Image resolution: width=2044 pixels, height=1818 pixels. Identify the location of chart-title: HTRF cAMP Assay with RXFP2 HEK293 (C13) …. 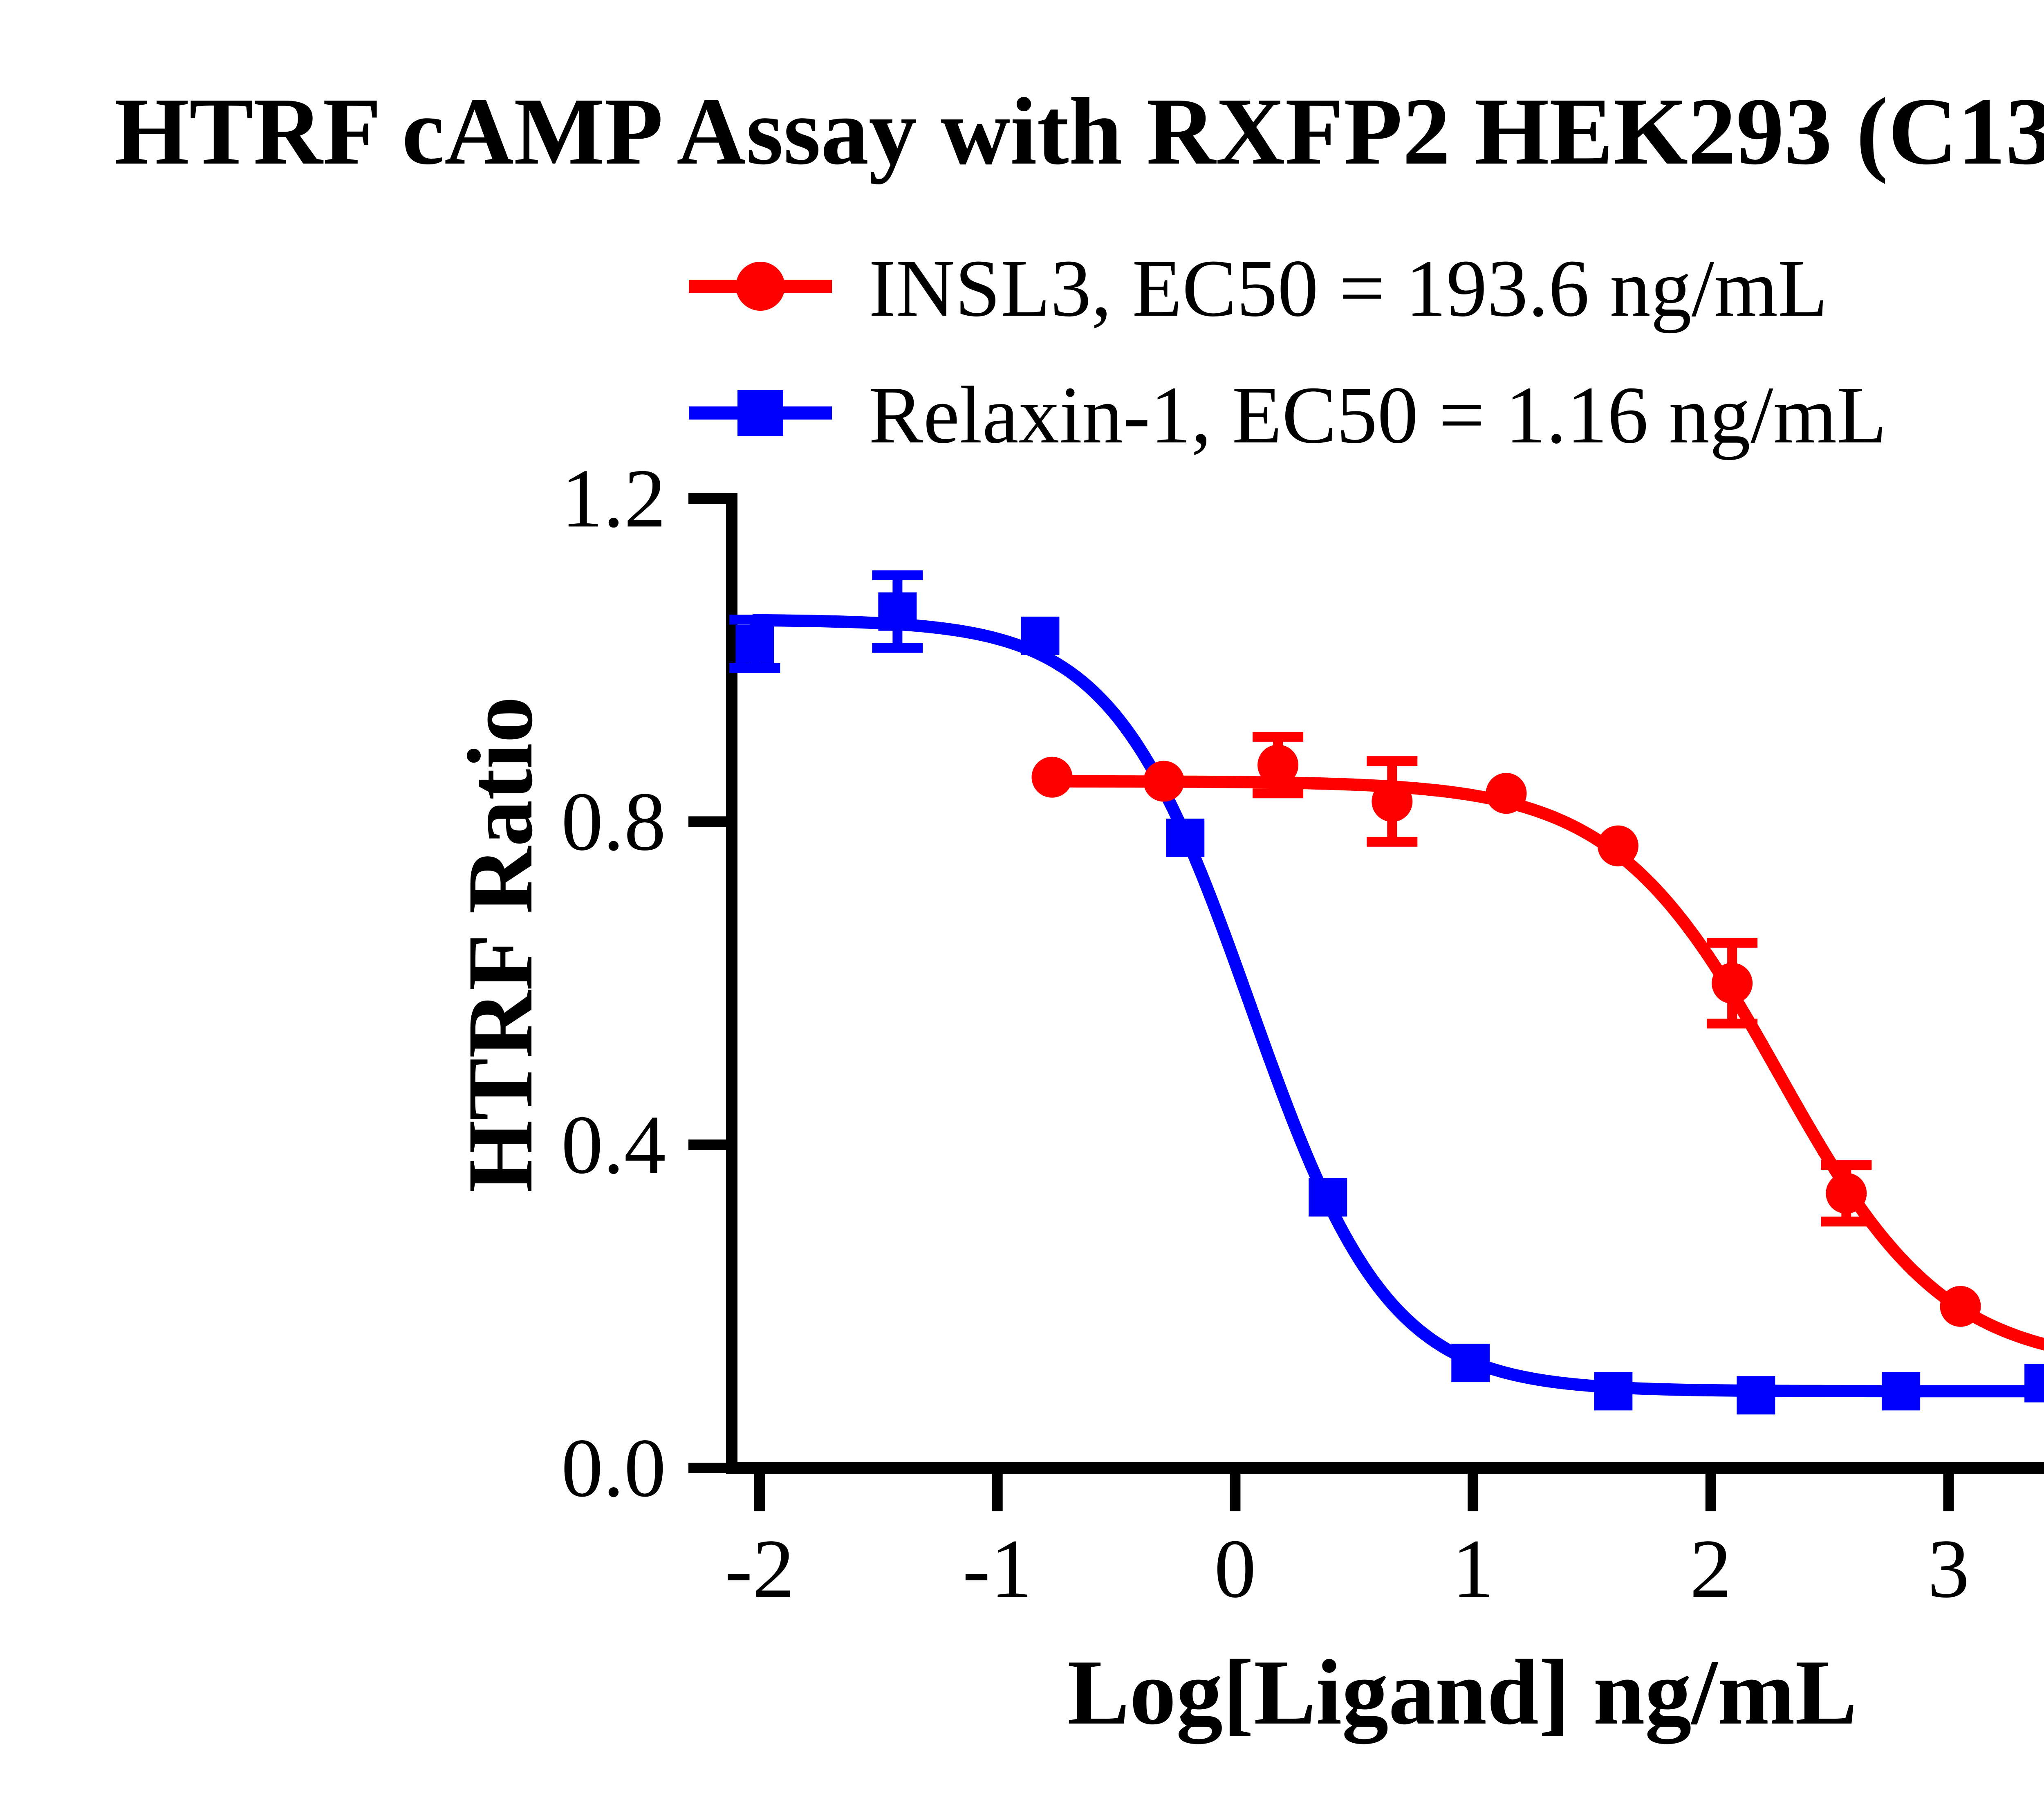
(1079, 131).